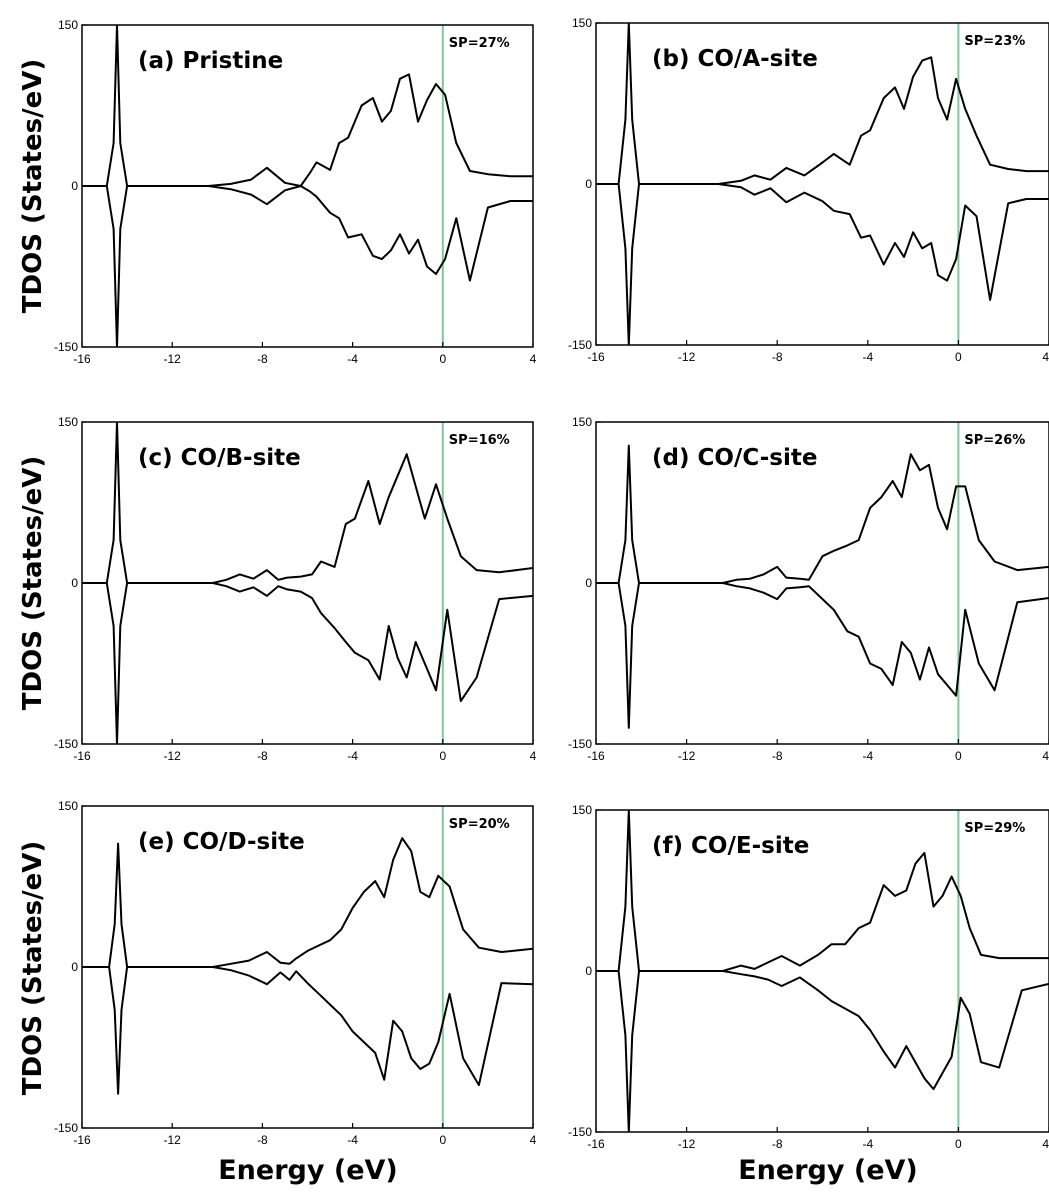 The height and width of the screenshot is (1195, 1049). What do you see at coordinates (734, 458) in the screenshot?
I see `panel-title: (d) CO/C-site` at bounding box center [734, 458].